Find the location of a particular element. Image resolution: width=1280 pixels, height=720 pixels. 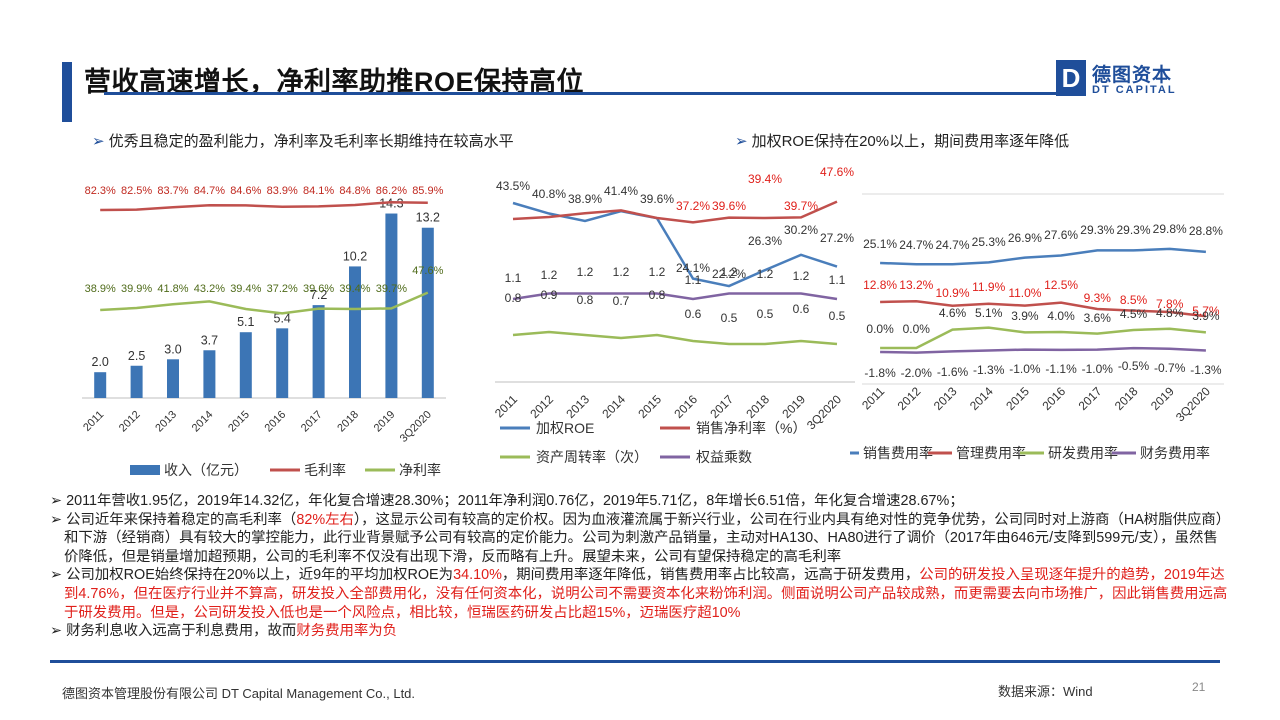

x-tick-label: 2013 is located at coordinates (166, 422).